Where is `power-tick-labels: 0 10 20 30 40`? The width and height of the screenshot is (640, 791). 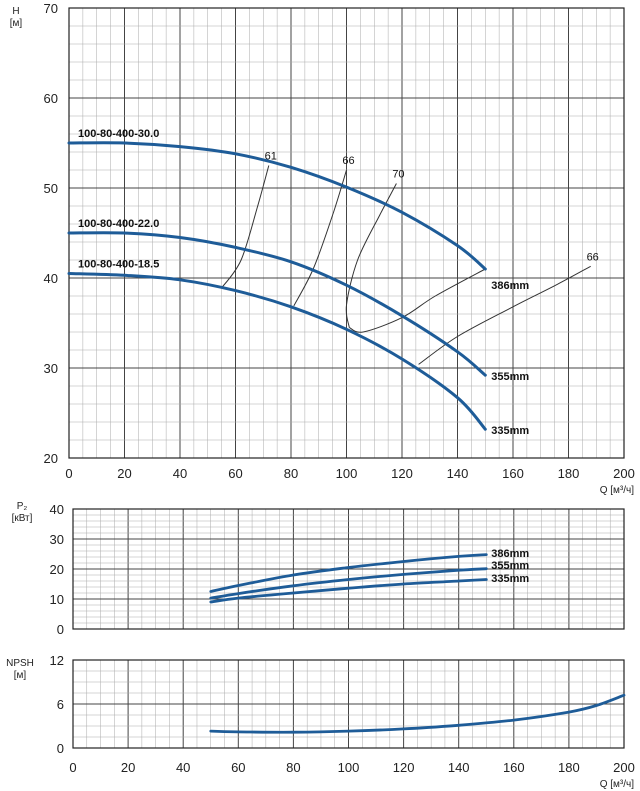
power-tick-labels: 0 10 20 30 40 is located at coordinates (57, 569).